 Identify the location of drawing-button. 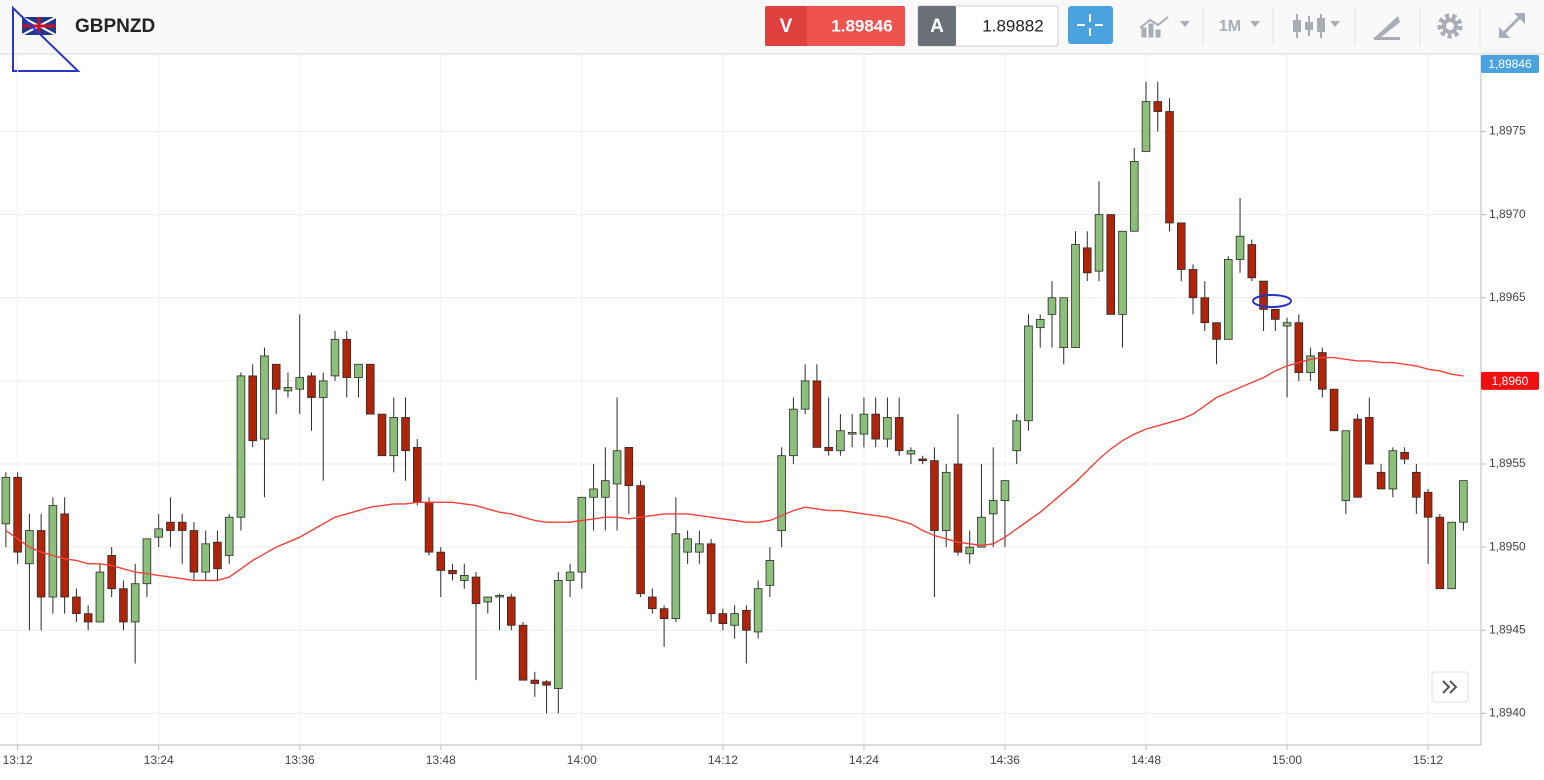
(1387, 28).